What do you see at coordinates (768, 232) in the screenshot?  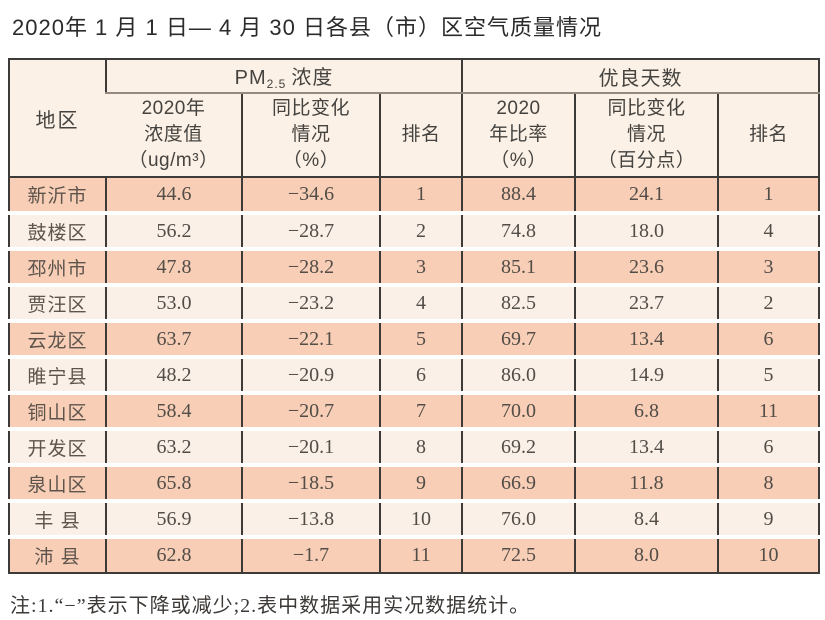 I see `days-rank-cell: 4` at bounding box center [768, 232].